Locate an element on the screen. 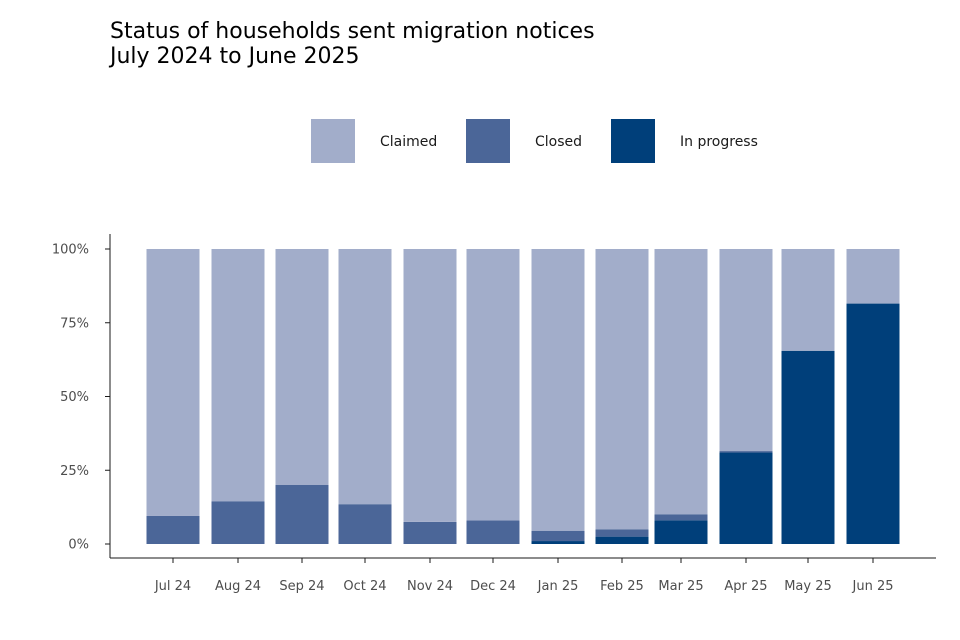 This screenshot has width=960, height=640. legend-swatch-in-progress is located at coordinates (633, 141).